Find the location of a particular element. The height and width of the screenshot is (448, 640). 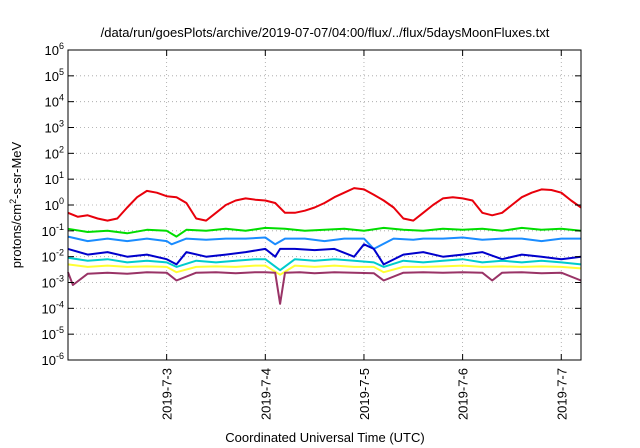

y-axis-label-rest: -s-sr-MeV is located at coordinates (16, 169).